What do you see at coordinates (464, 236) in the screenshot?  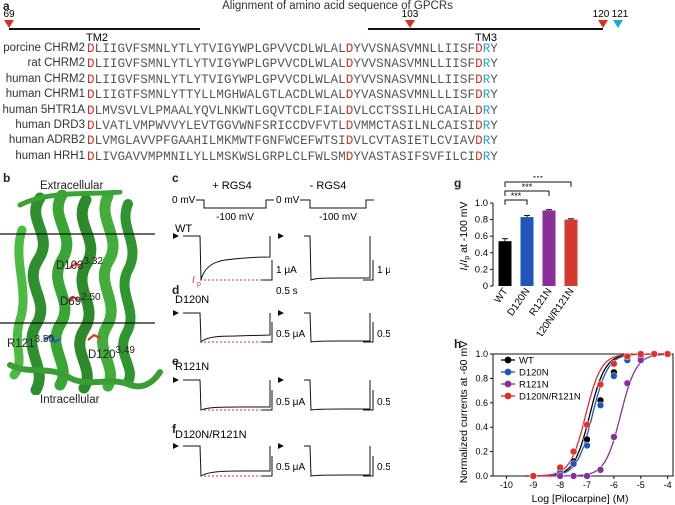 I see `bar-ylabel: It/Ip at -100 mV` at bounding box center [464, 236].